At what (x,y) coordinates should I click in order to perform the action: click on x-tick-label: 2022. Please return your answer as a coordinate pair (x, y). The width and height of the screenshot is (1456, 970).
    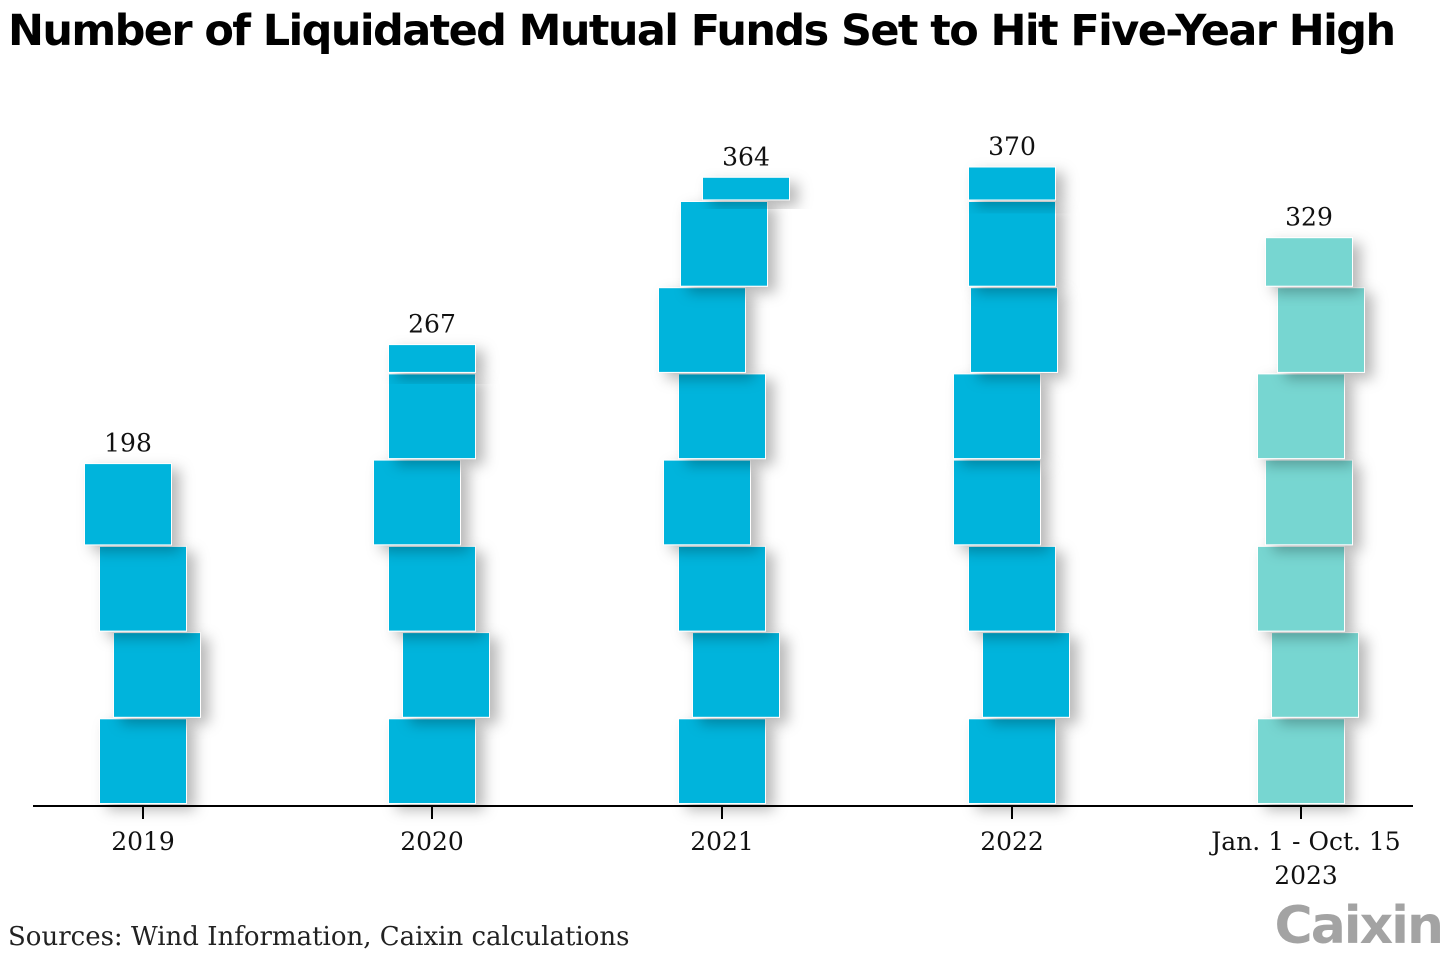
    Looking at the image, I should click on (1012, 841).